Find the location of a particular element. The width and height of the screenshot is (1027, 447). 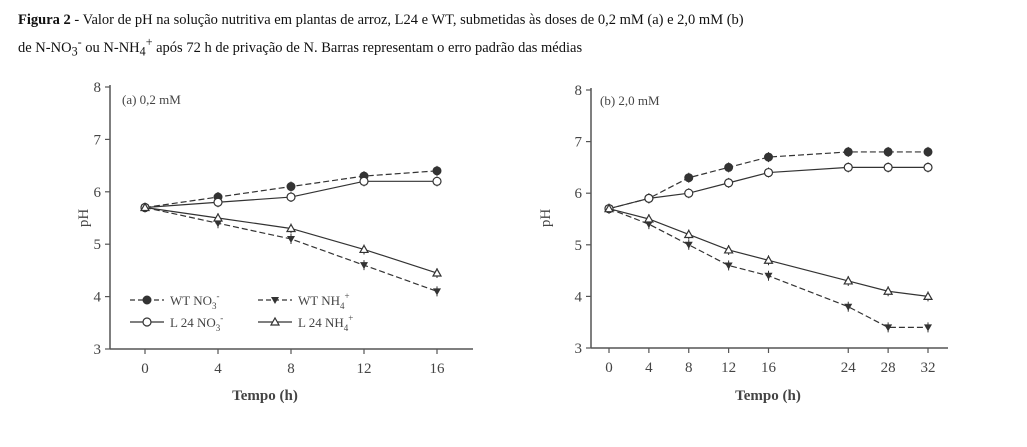

x-axis-label: Tempo (h) is located at coordinates (265, 396).